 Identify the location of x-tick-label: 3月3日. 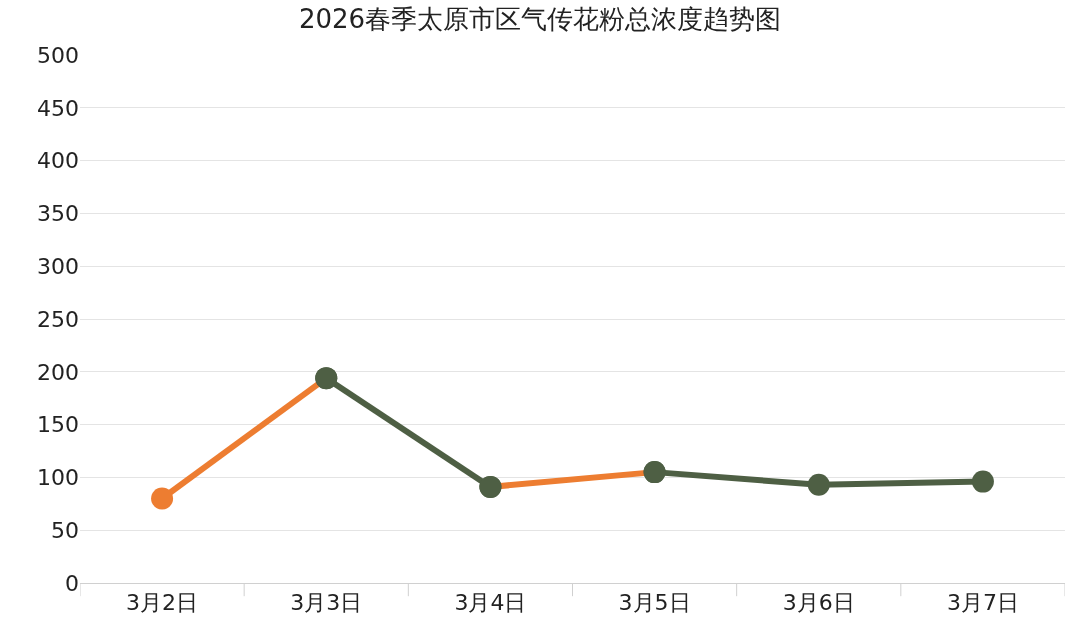
(326, 603).